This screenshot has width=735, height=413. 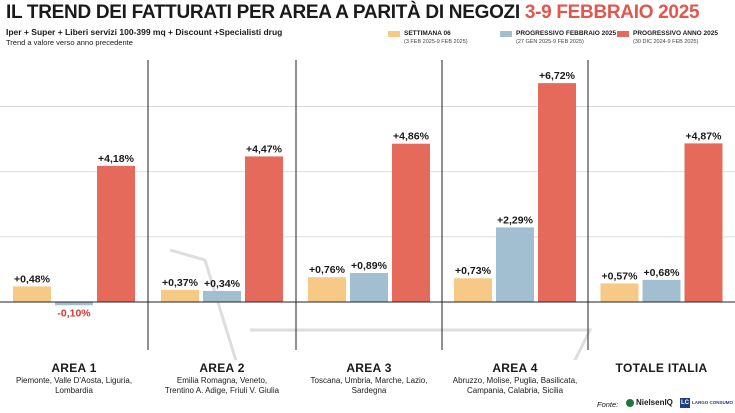 I want to click on area-title-1: AREA 1, so click(x=74, y=368).